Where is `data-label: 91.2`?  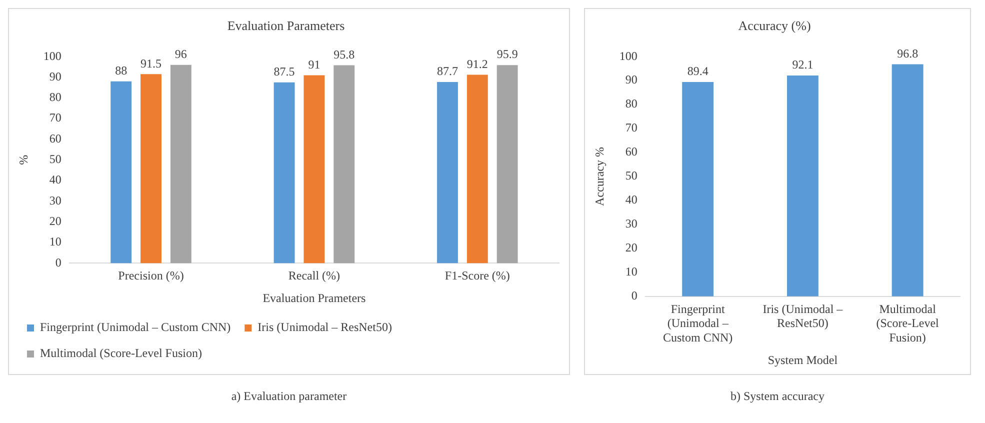 data-label: 91.2 is located at coordinates (477, 63).